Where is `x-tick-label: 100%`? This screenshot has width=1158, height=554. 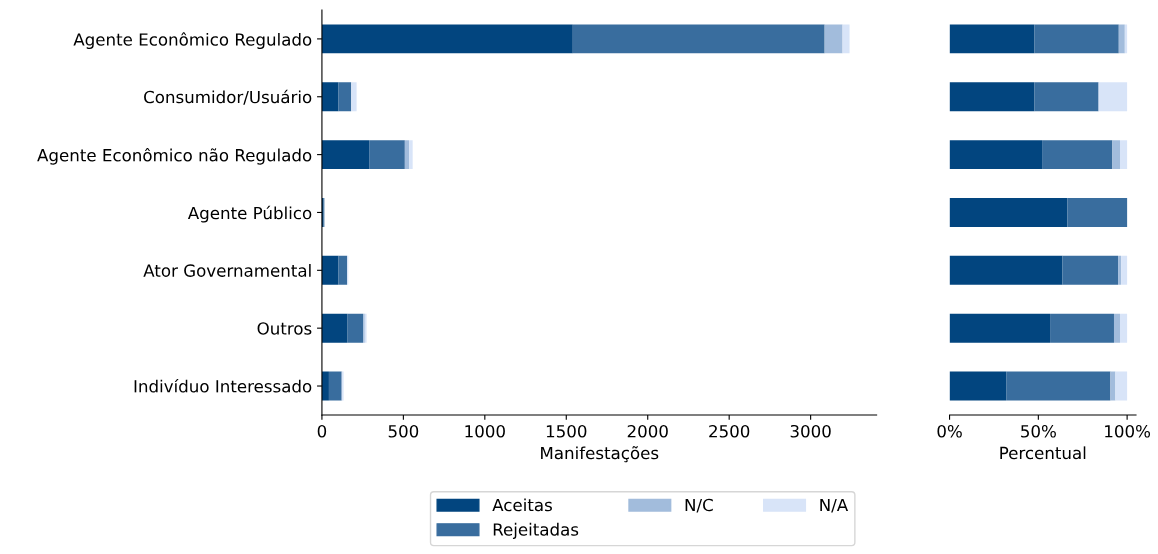 x-tick-label: 100% is located at coordinates (1128, 431).